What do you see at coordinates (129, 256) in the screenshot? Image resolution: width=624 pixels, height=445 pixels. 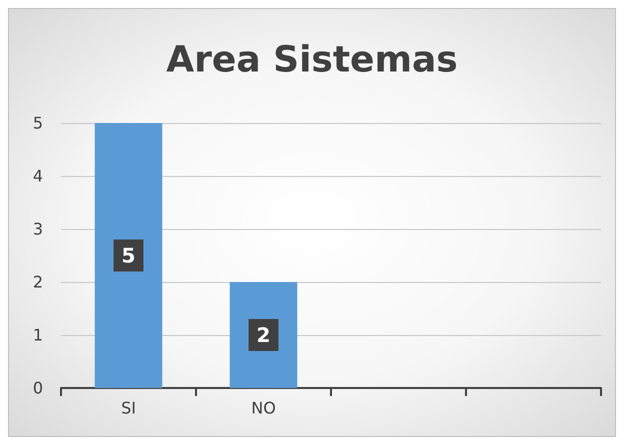 I see `data-label: 5` at bounding box center [129, 256].